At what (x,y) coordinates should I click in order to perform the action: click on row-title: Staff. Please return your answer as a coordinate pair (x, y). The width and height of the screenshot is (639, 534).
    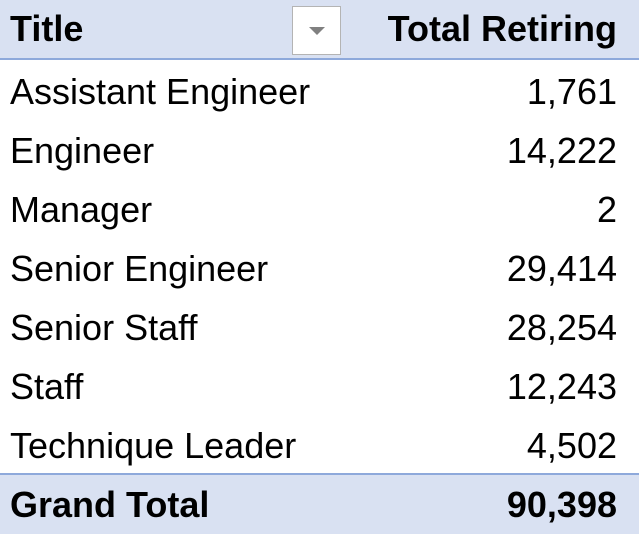
    Looking at the image, I should click on (47, 386).